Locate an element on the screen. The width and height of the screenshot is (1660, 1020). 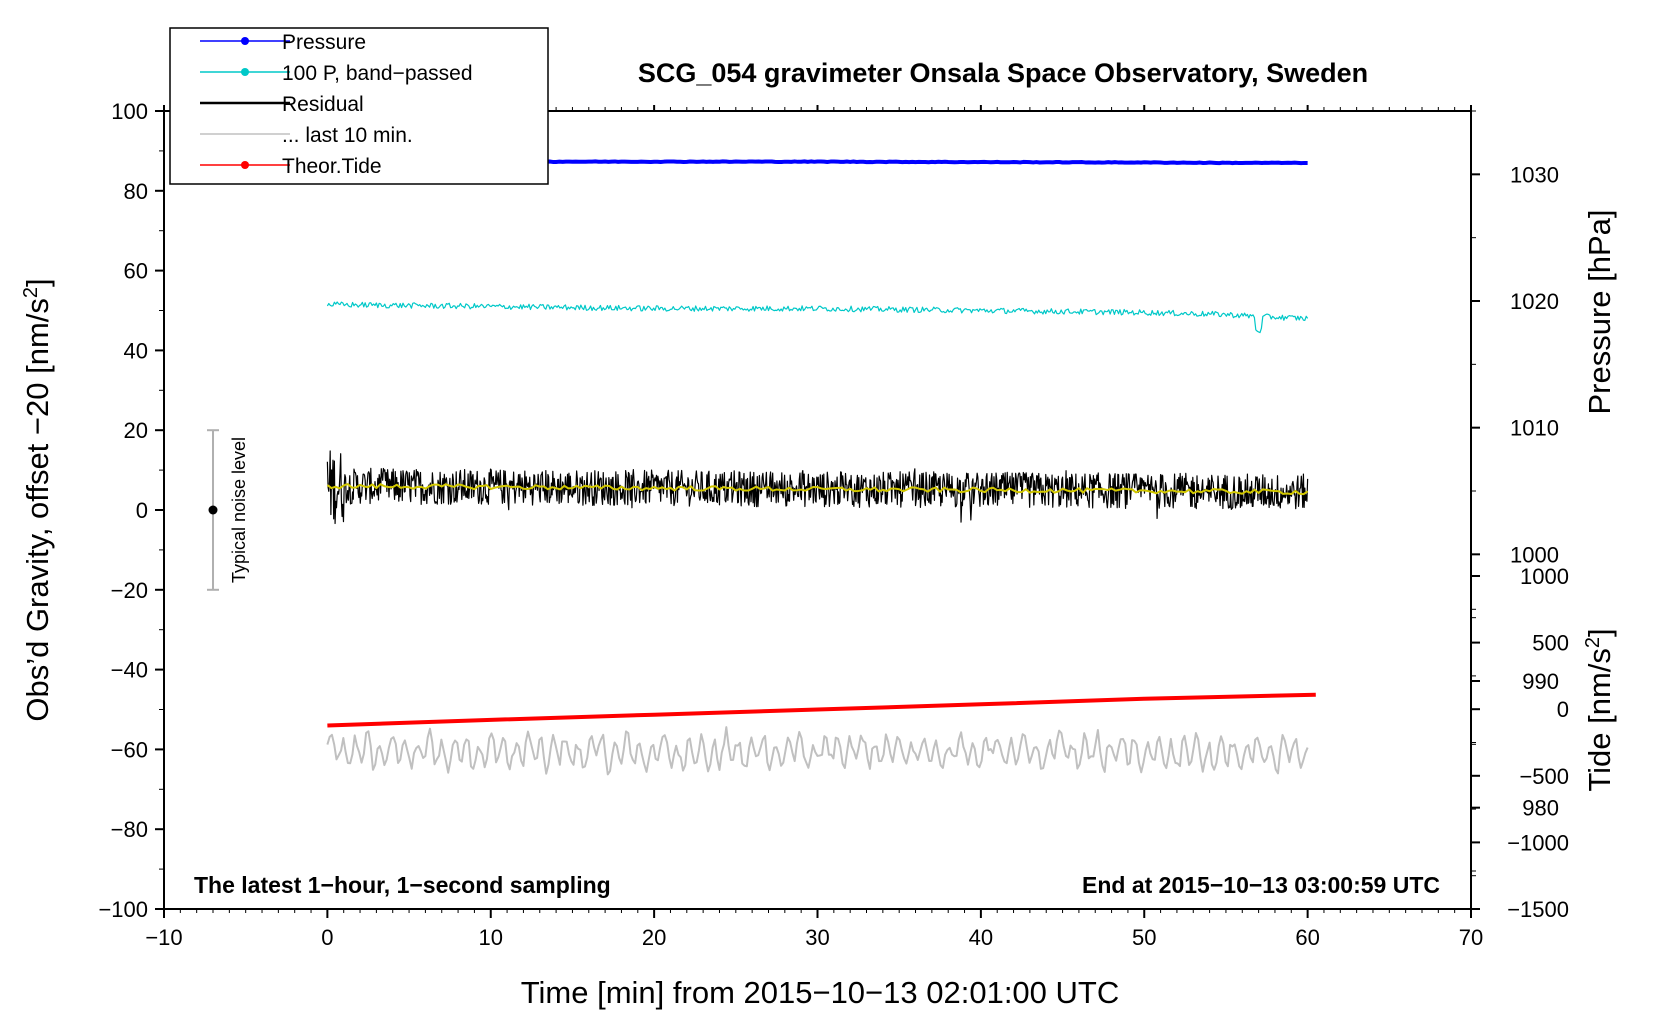
pressure-tick-label: 1030 is located at coordinates (1534, 174).